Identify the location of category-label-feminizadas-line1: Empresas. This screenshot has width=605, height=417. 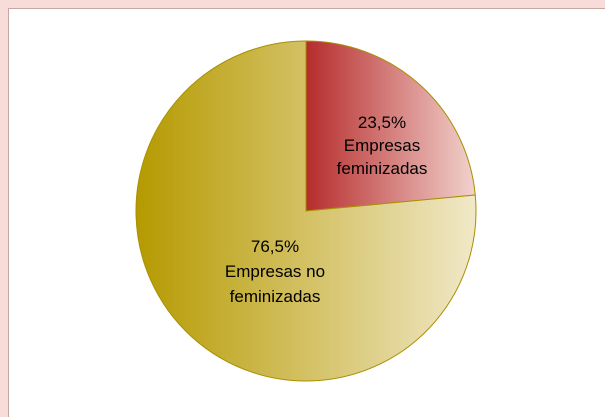
(382, 145).